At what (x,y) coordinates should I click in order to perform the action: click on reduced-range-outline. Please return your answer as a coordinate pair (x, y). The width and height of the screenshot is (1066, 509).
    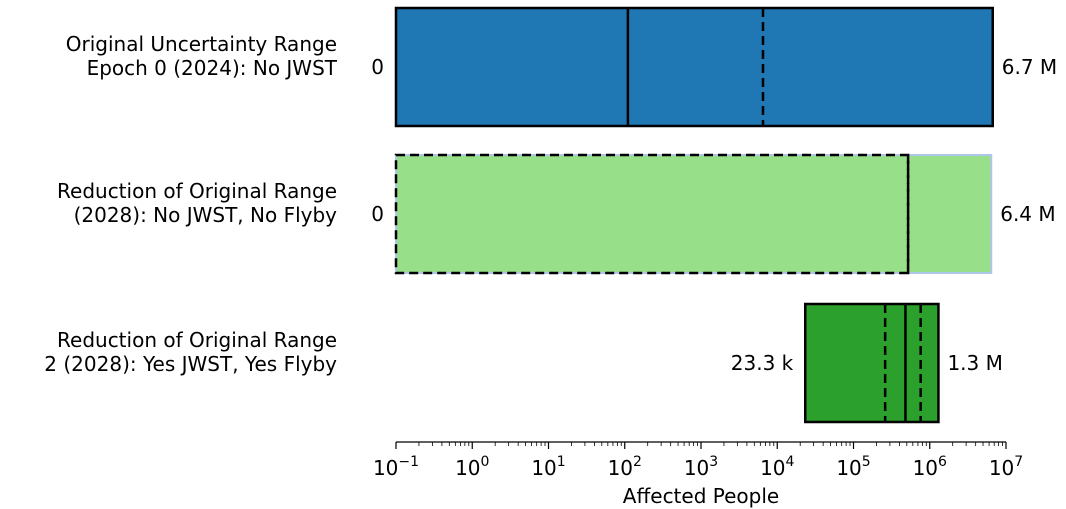
    Looking at the image, I should click on (652, 214).